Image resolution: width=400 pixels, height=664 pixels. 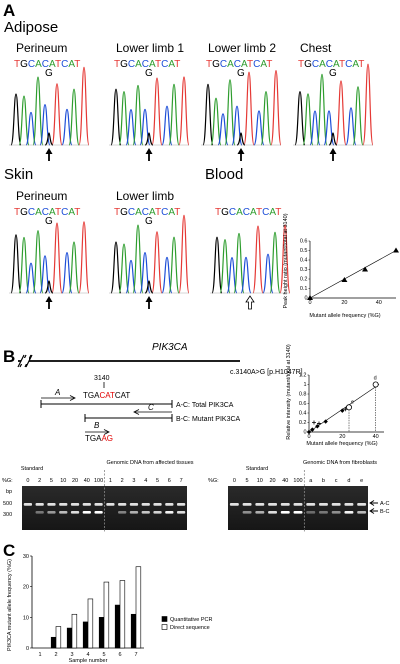 What do you see at coordinates (98, 481) in the screenshot?
I see `lane-label: 100` at bounding box center [98, 481].